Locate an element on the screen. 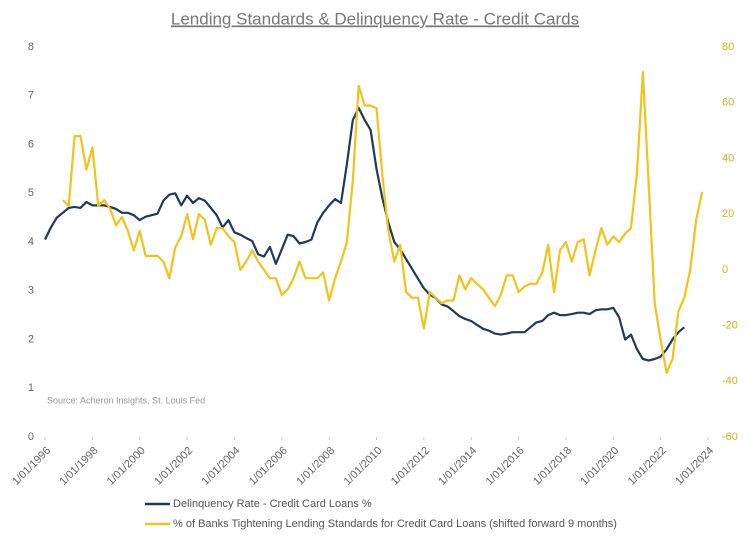 The height and width of the screenshot is (543, 750). y-tick-label: 1 is located at coordinates (31, 388).